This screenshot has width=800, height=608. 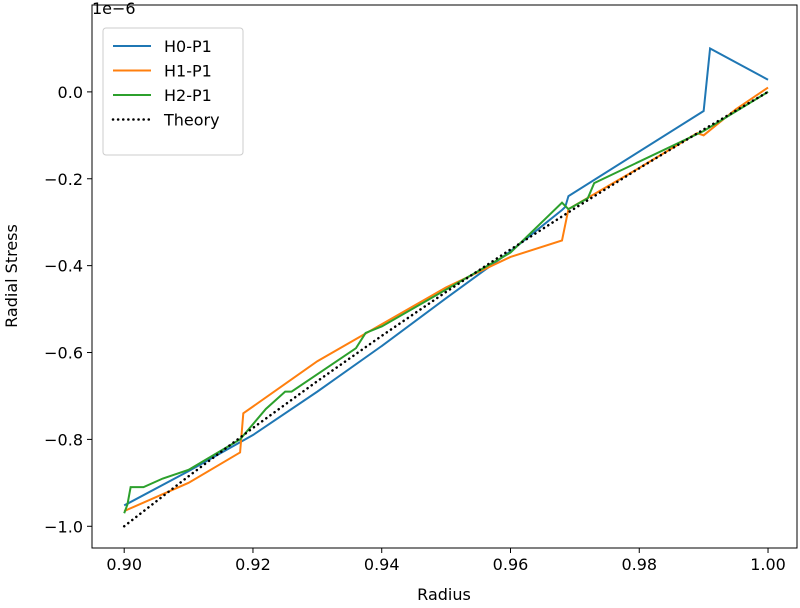 What do you see at coordinates (444, 594) in the screenshot?
I see `x-axis-label: Radius` at bounding box center [444, 594].